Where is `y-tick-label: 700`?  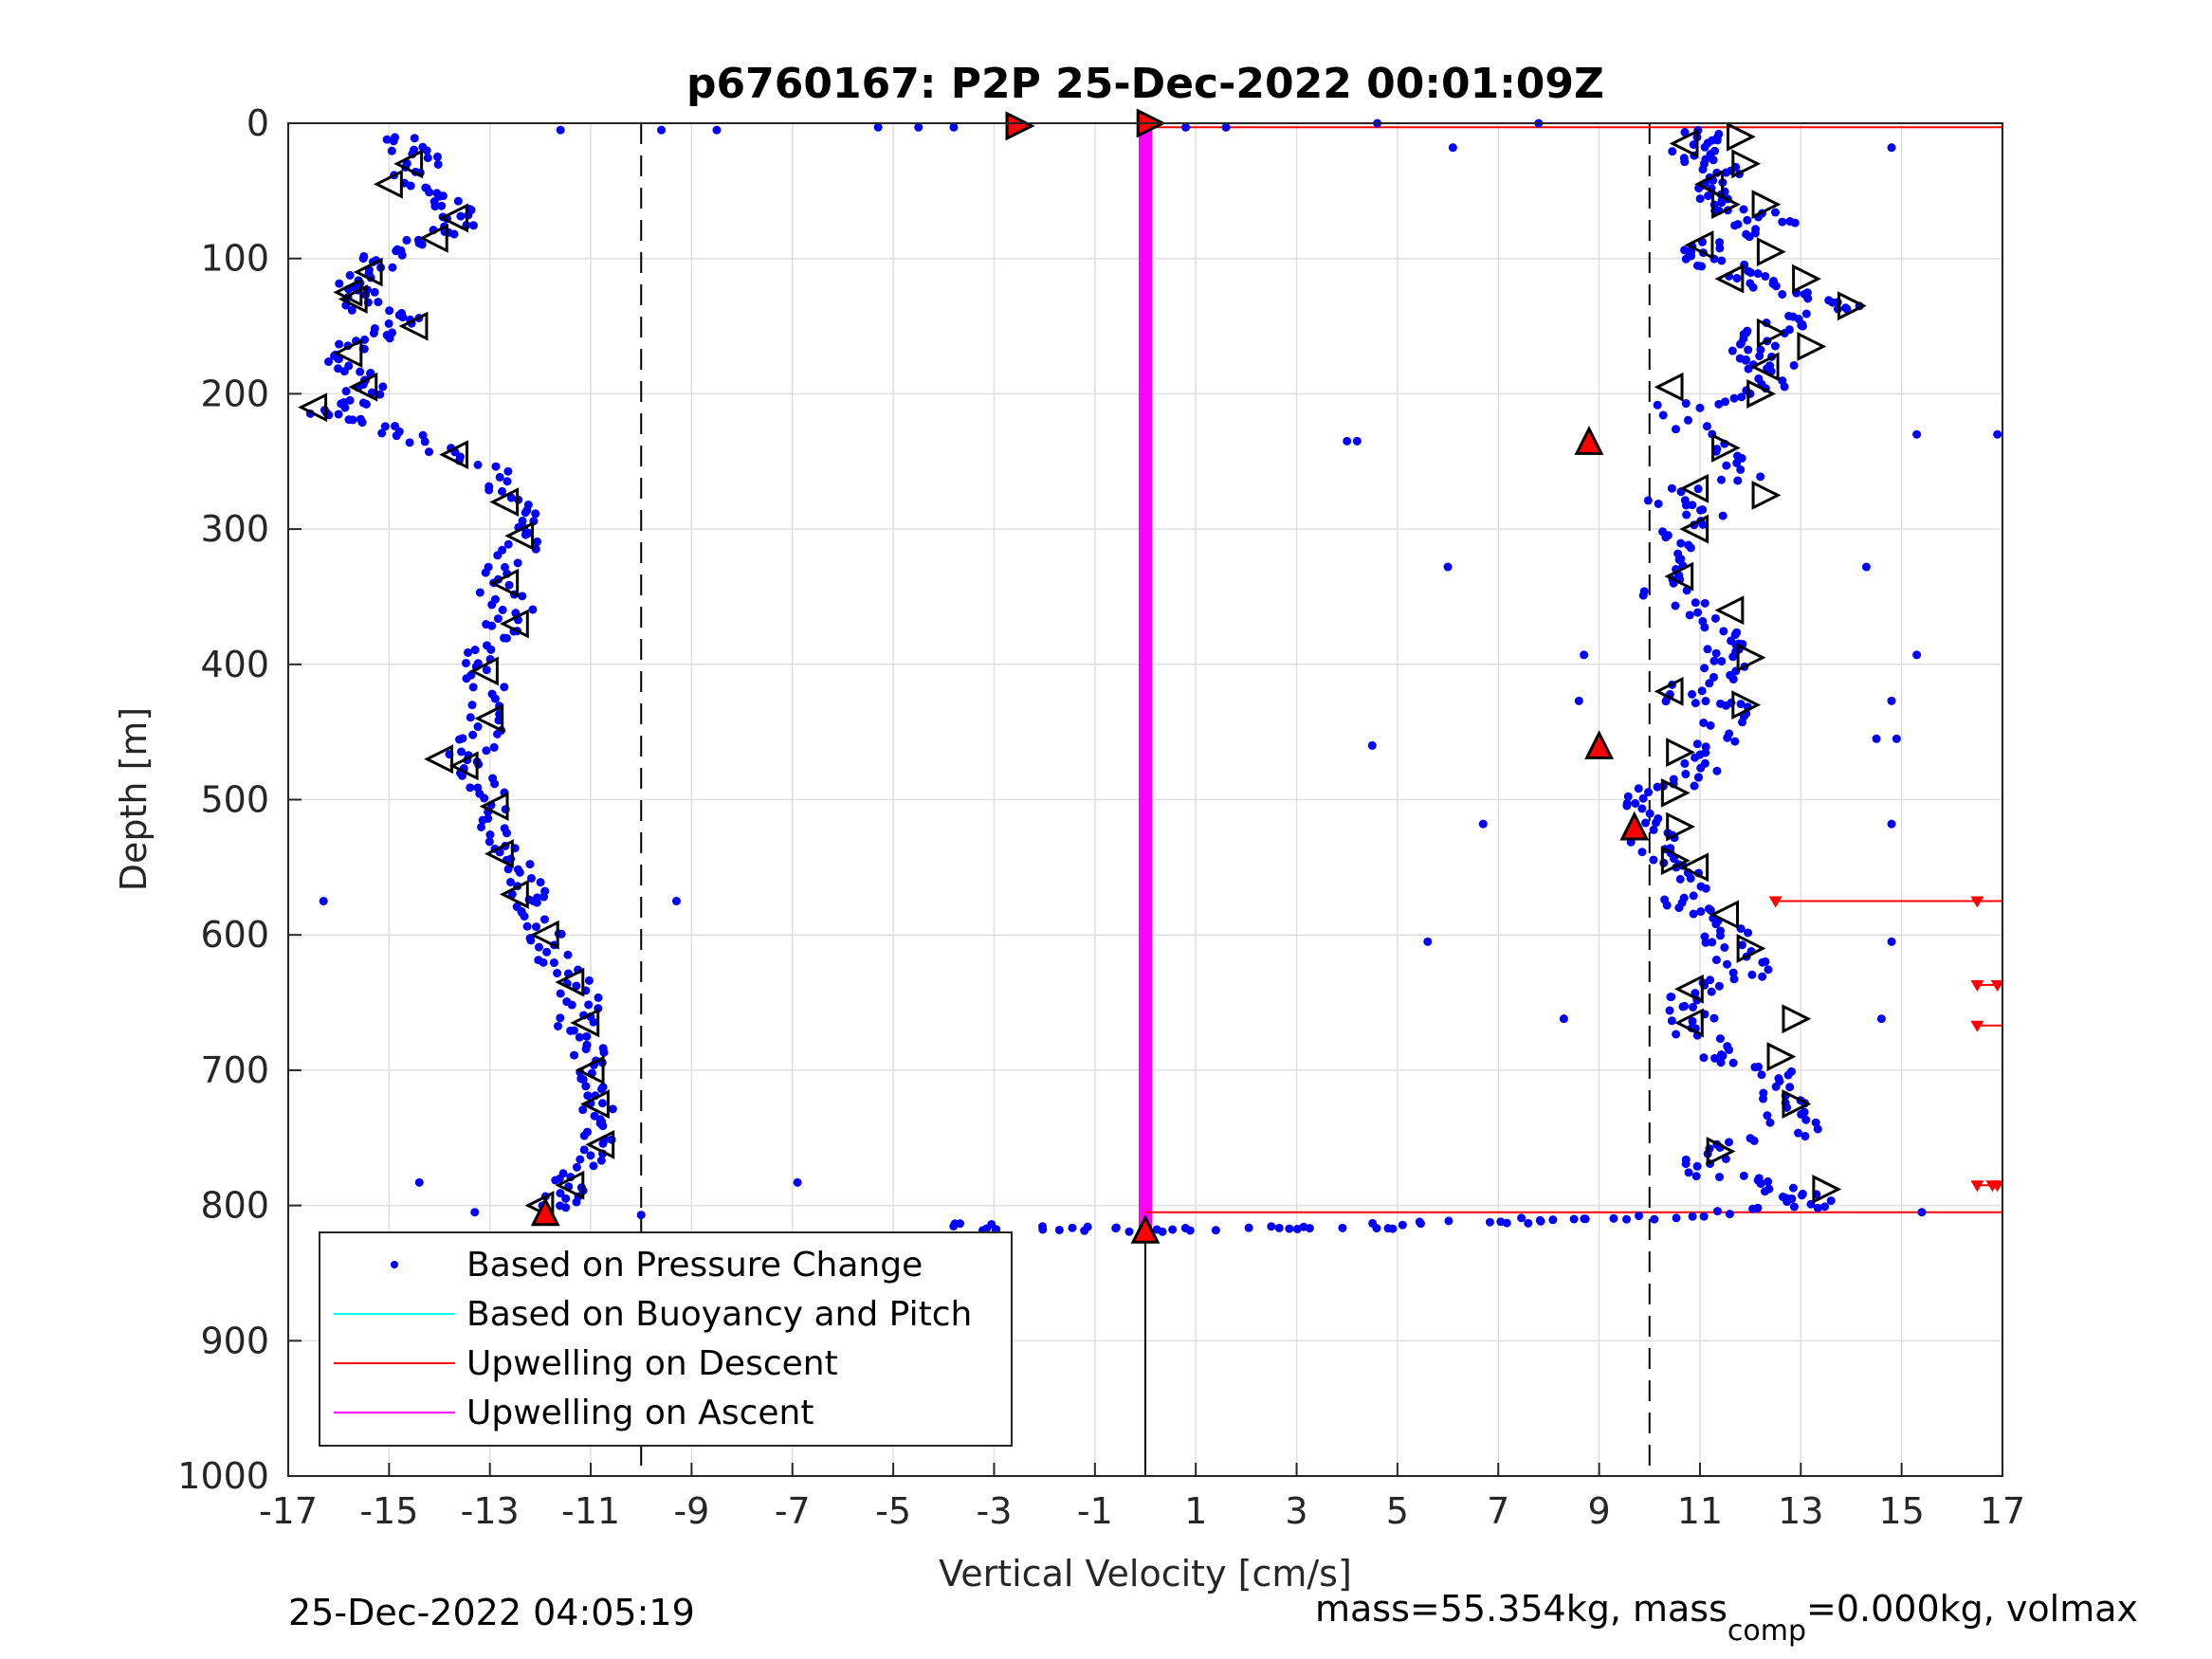 y-tick-label: 700 is located at coordinates (234, 1070).